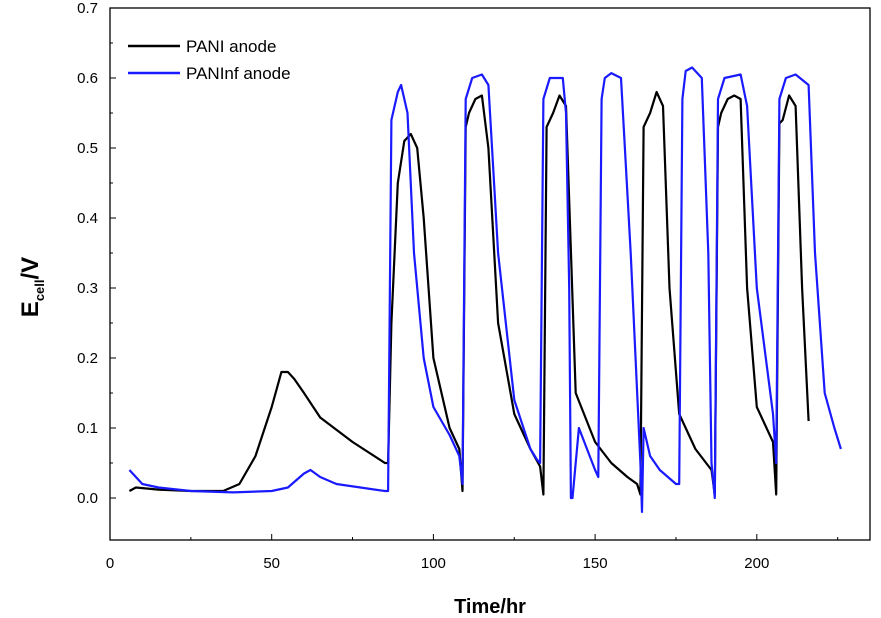 Image resolution: width=881 pixels, height=618 pixels. Describe the element at coordinates (87, 288) in the screenshot. I see `y-tick-label: 0.3` at that location.